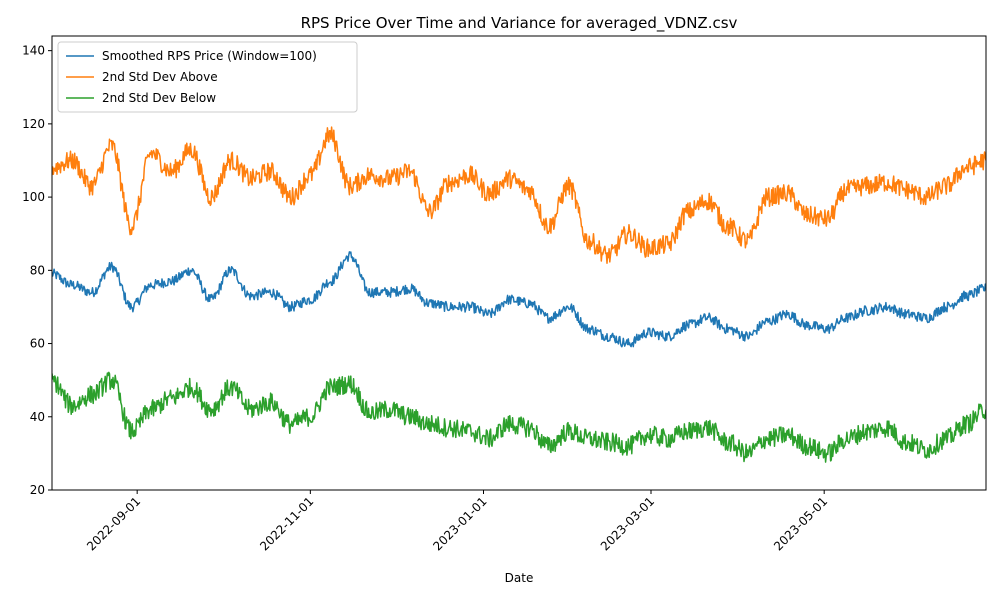 The width and height of the screenshot is (1000, 600). What do you see at coordinates (160, 77) in the screenshot?
I see `legend-label-above: 2nd Std Dev Above` at bounding box center [160, 77].